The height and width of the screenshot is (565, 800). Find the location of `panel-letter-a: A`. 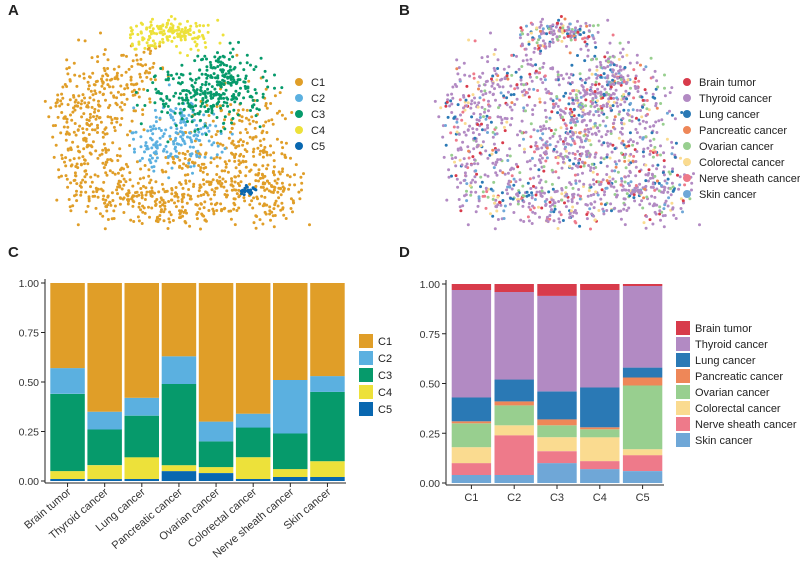

panel-letter-a: A is located at coordinates (13, 10).